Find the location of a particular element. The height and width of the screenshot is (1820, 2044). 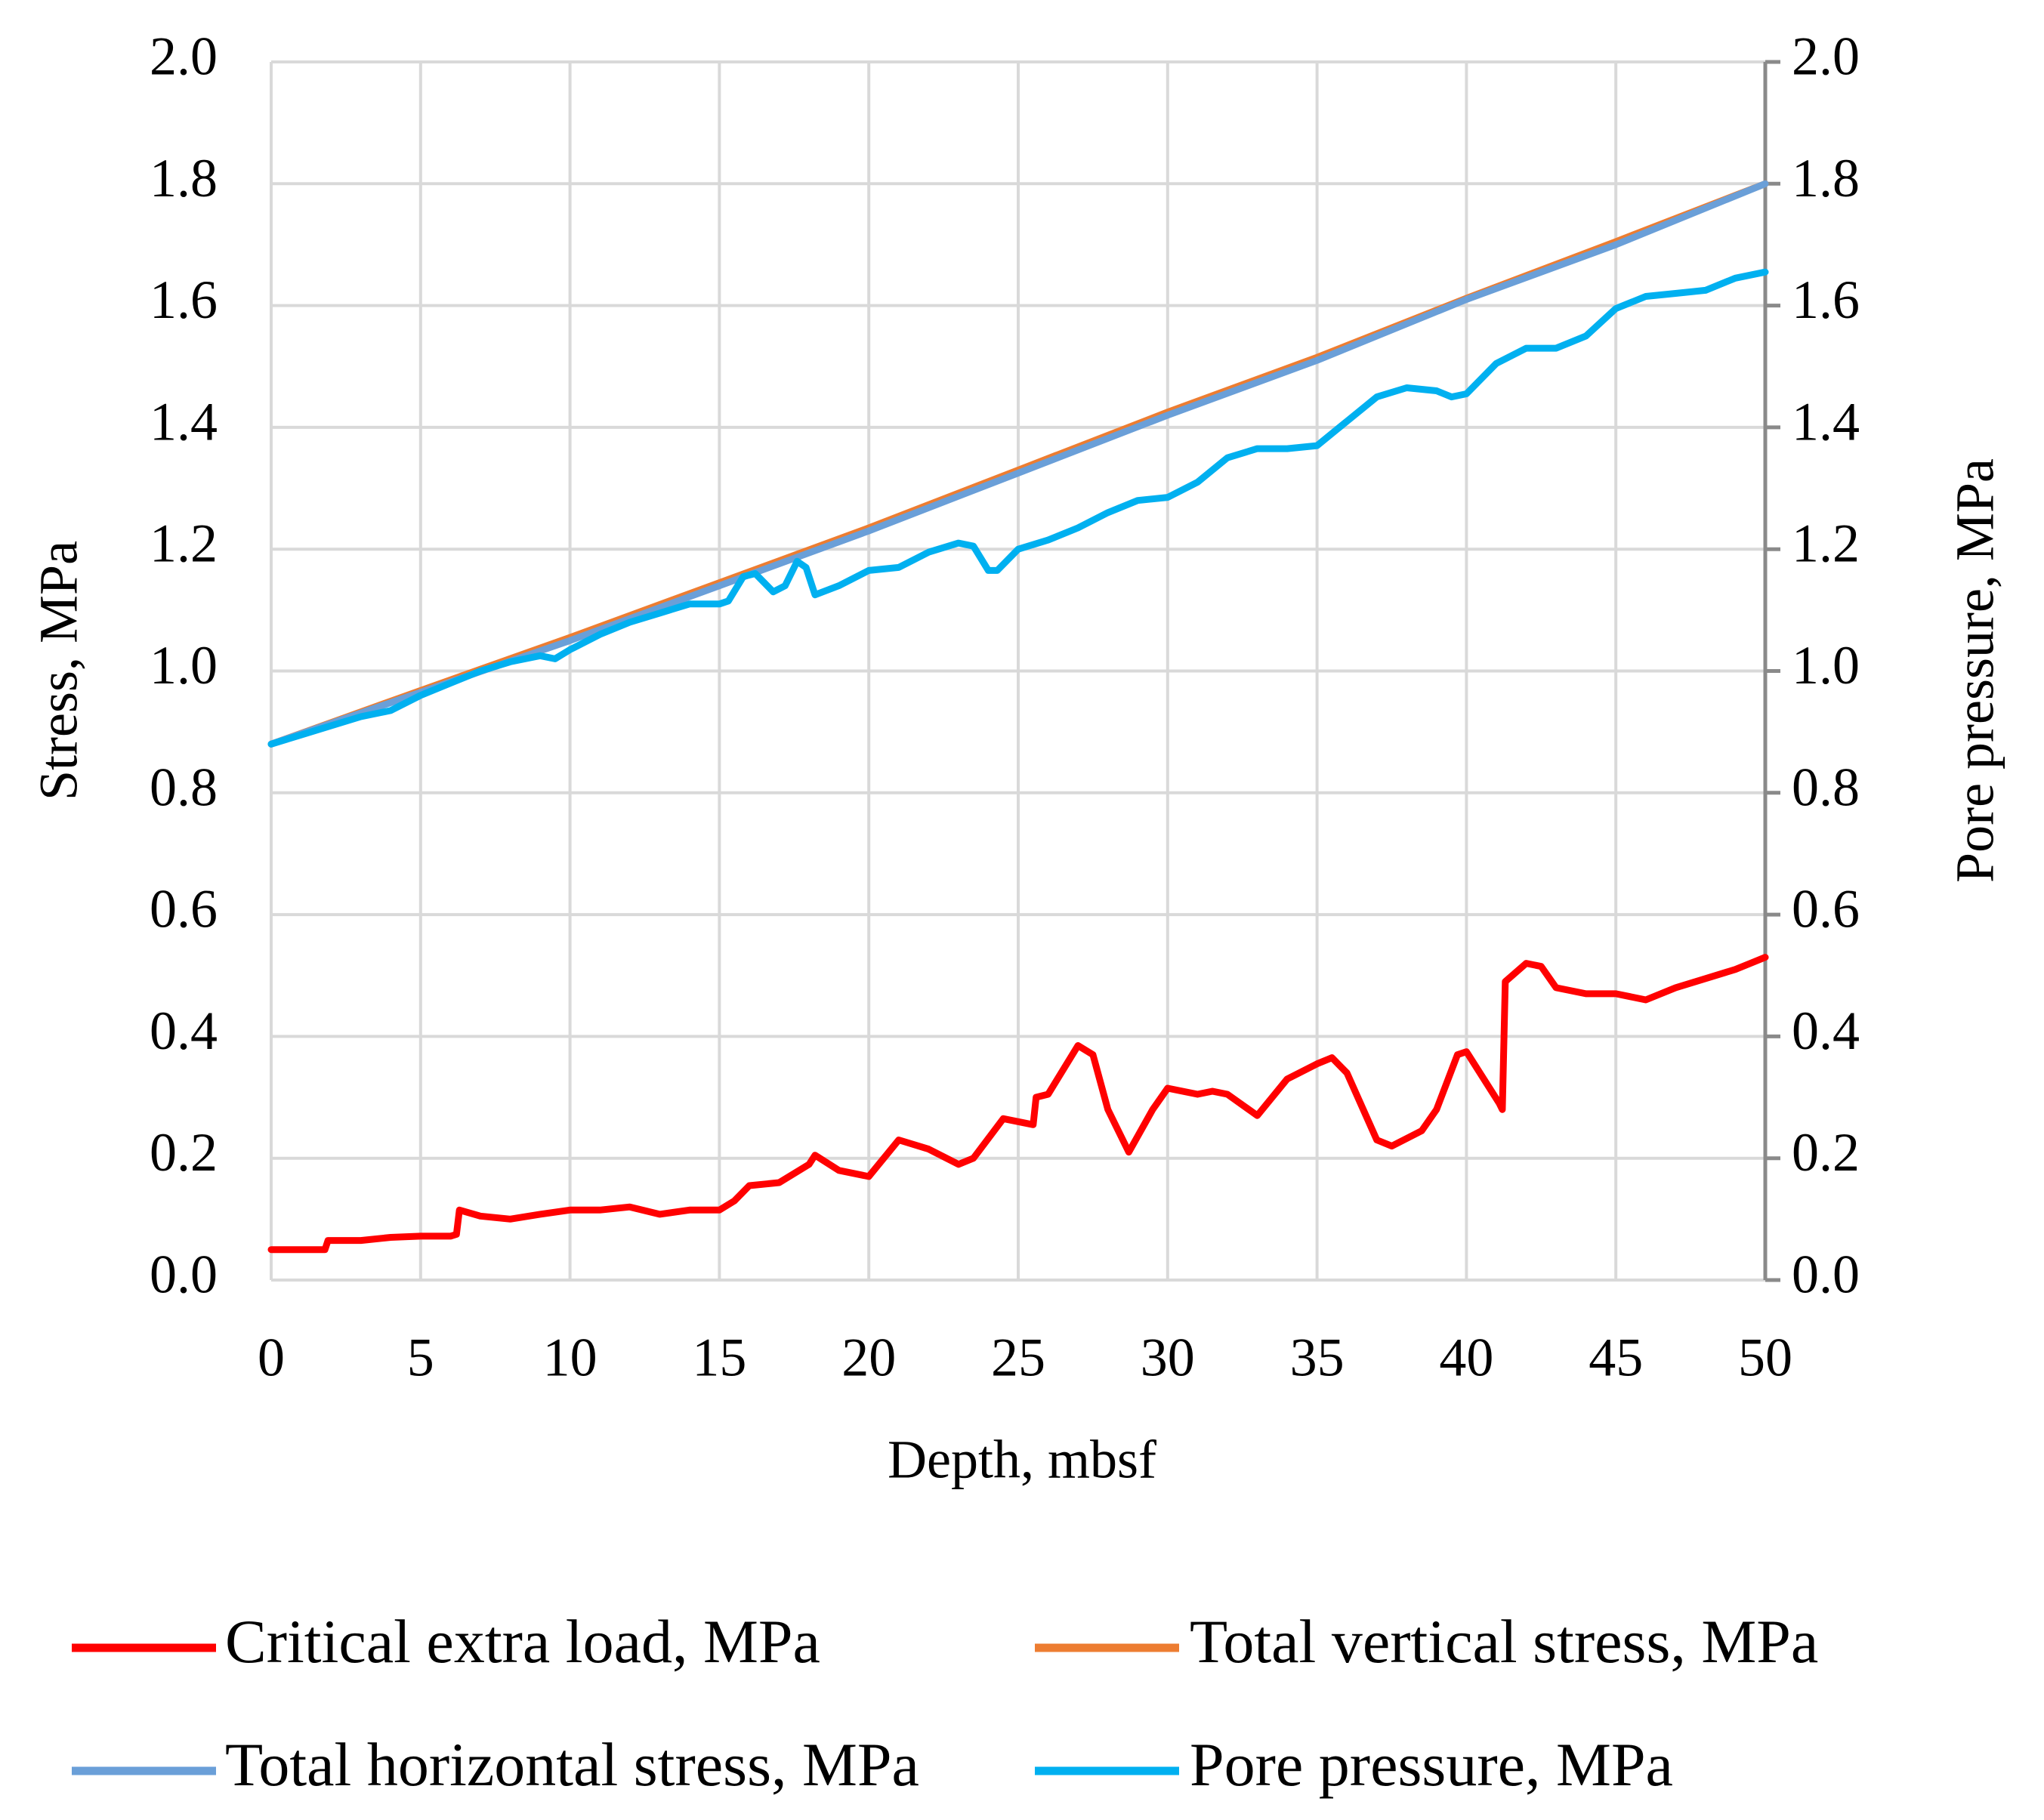

x-tick-label: 35 is located at coordinates (1317, 1358).